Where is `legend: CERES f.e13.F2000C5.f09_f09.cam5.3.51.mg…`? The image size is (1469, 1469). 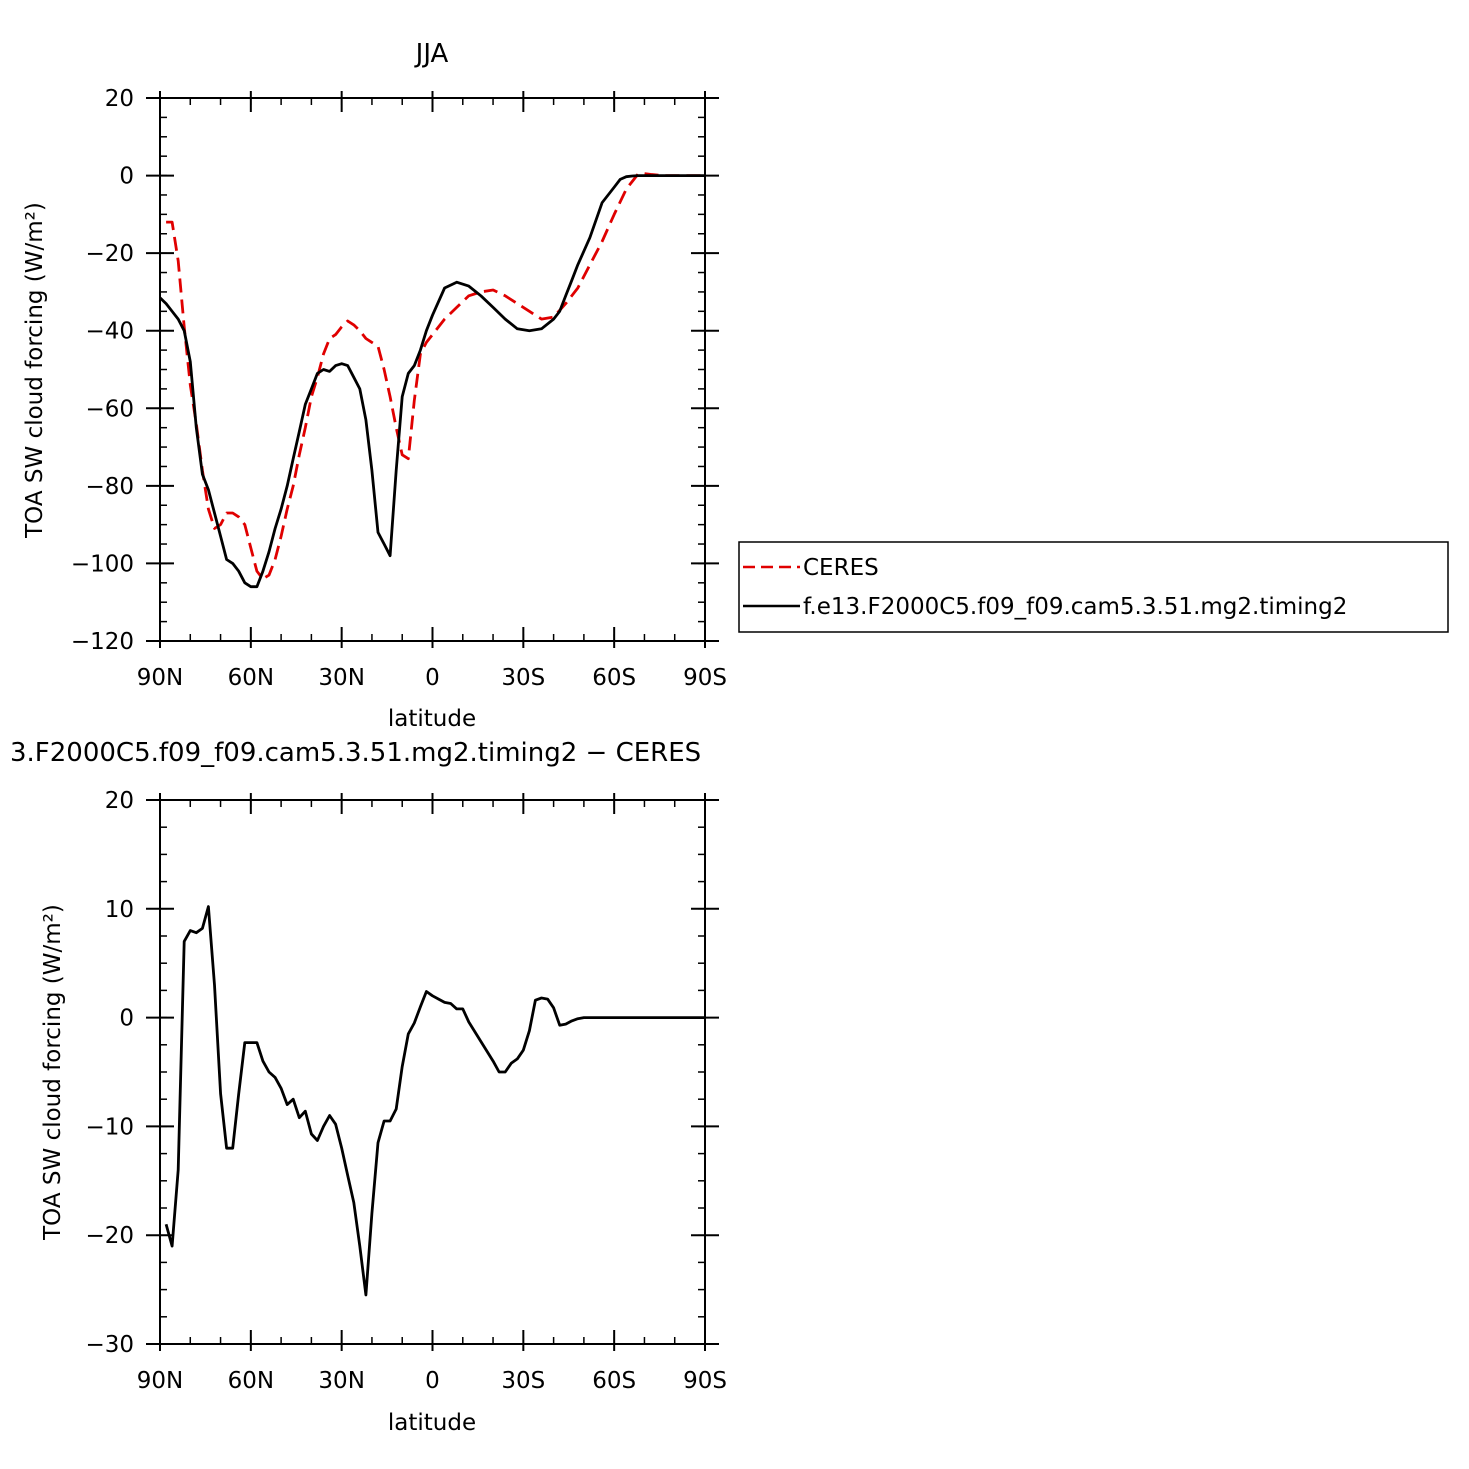 legend: CERES f.e13.F2000C5.f09_f09.cam5.3.51.mg… is located at coordinates (1093, 587).